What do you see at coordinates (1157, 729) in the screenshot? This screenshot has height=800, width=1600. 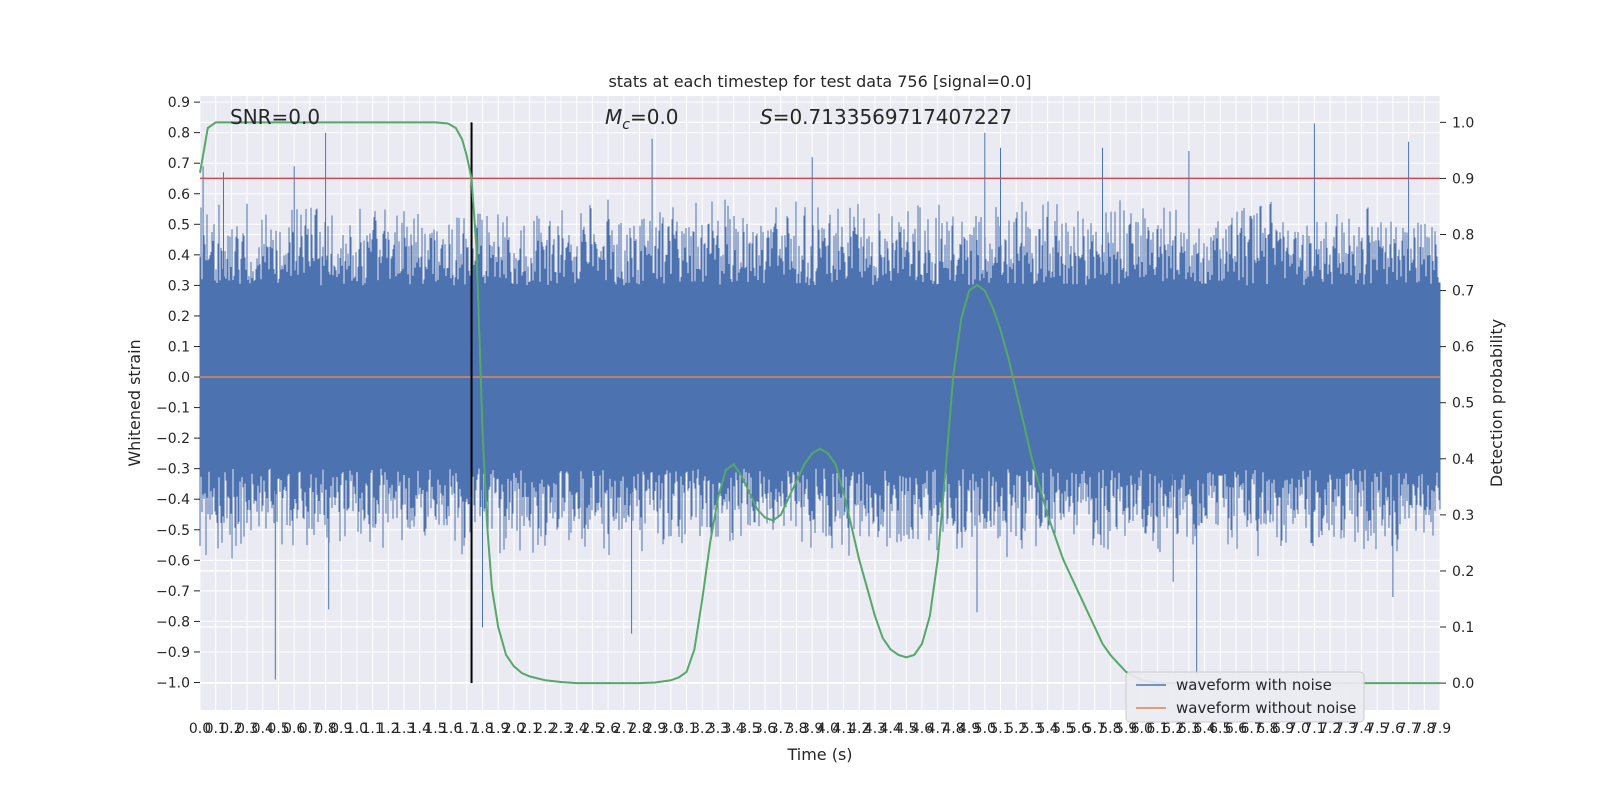 I see `x-tick-label: 6.1` at bounding box center [1157, 729].